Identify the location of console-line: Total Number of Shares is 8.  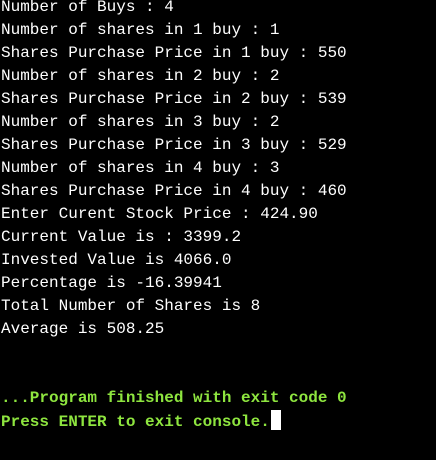
(131, 306).